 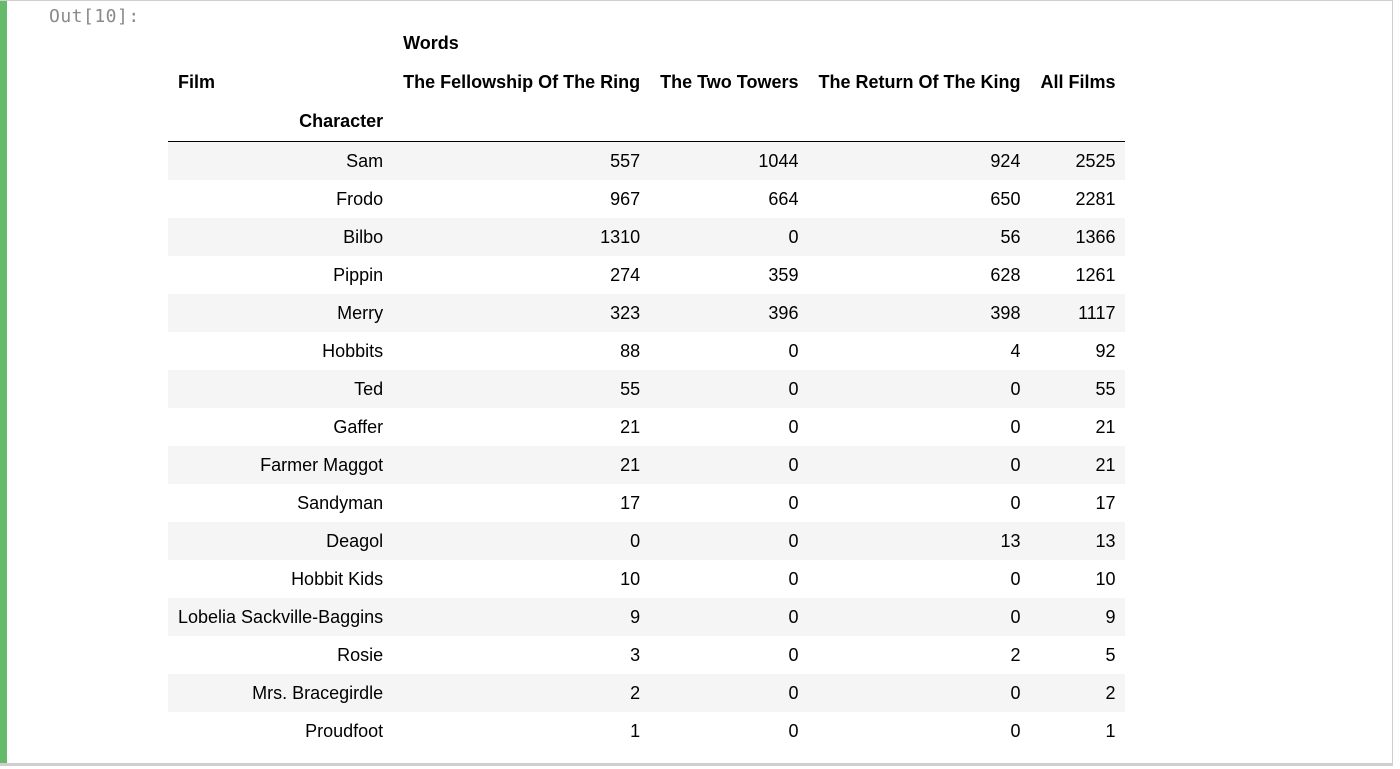 I want to click on table-cell: 323, so click(x=625, y=312).